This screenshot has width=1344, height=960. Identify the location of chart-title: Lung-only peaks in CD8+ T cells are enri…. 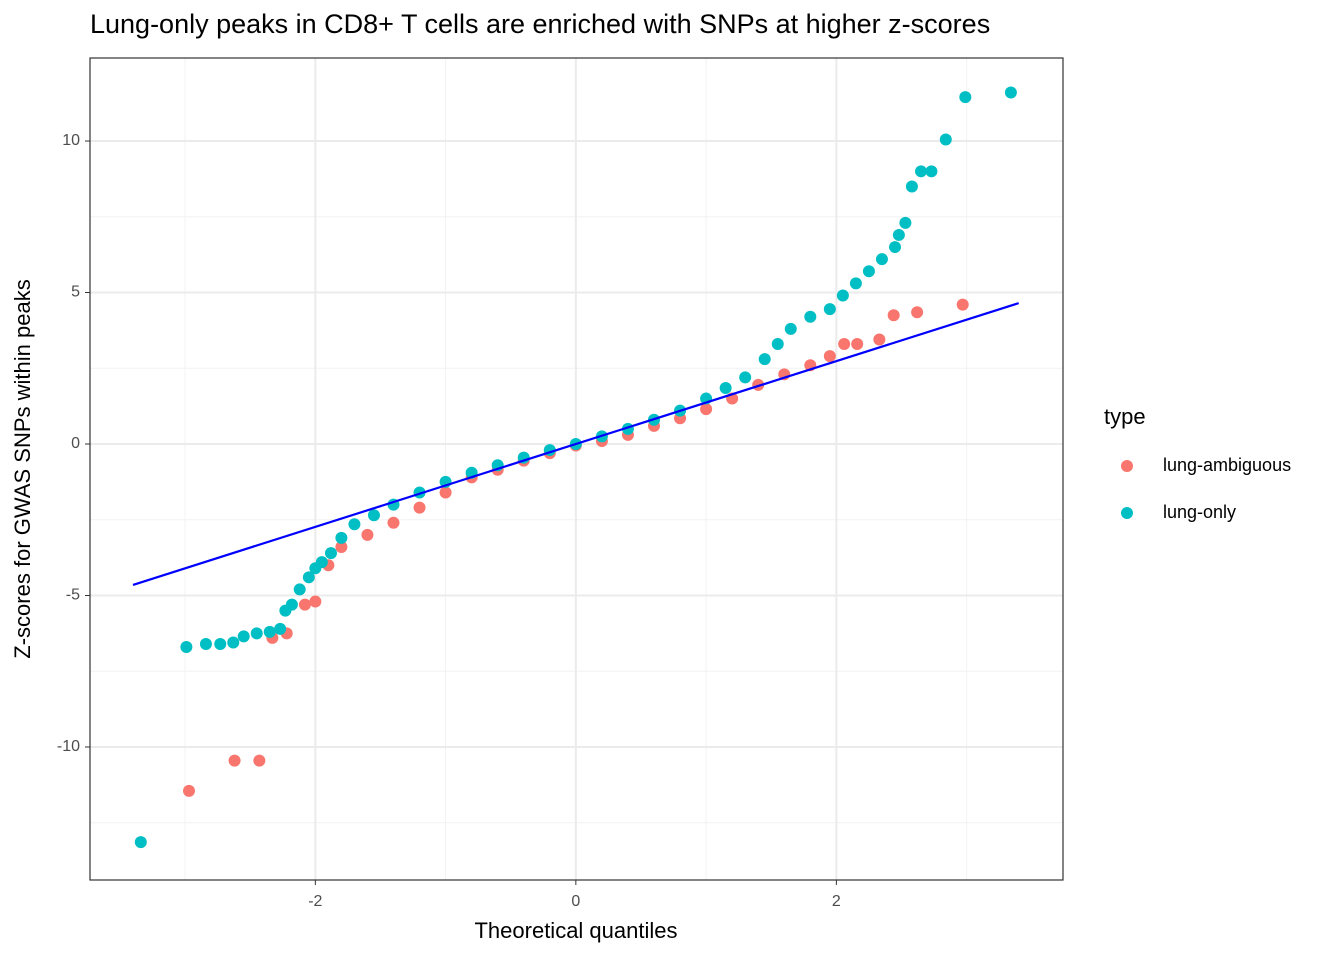
(540, 24).